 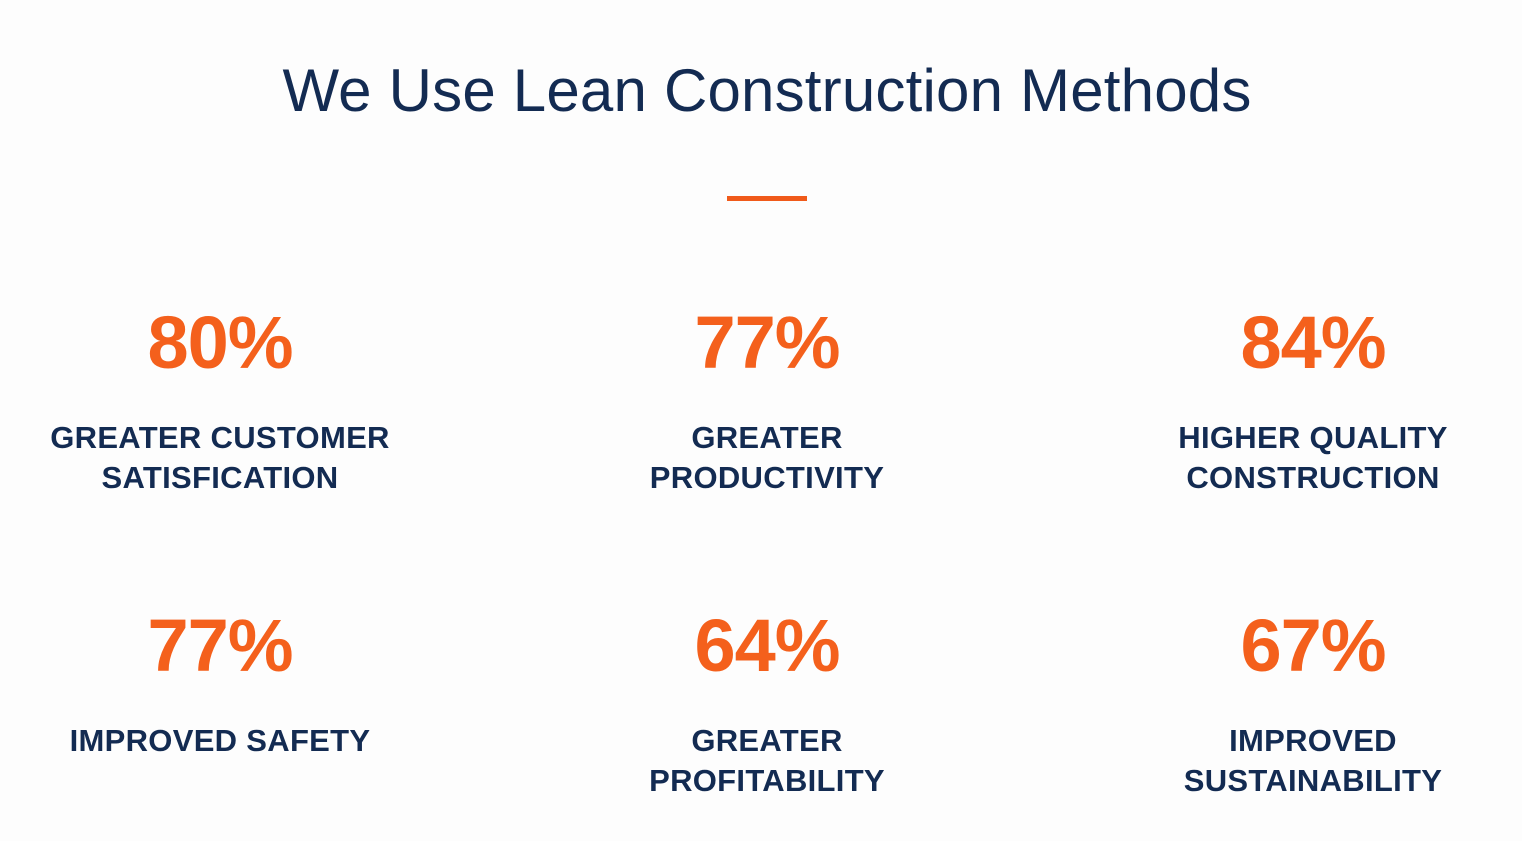 What do you see at coordinates (767, 402) in the screenshot?
I see `stat-productivity: 77% GREATER PRODUCTIVITY` at bounding box center [767, 402].